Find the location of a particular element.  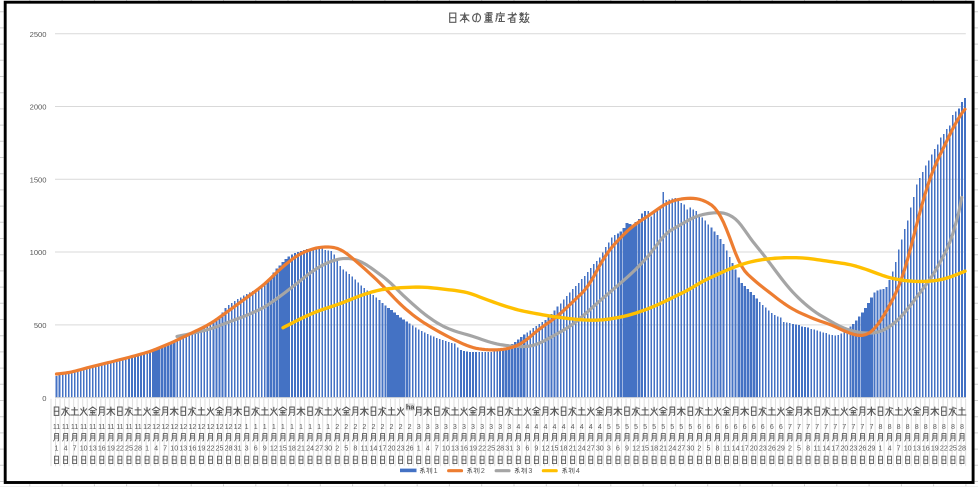

svg-text: 0 is located at coordinates (44, 398).